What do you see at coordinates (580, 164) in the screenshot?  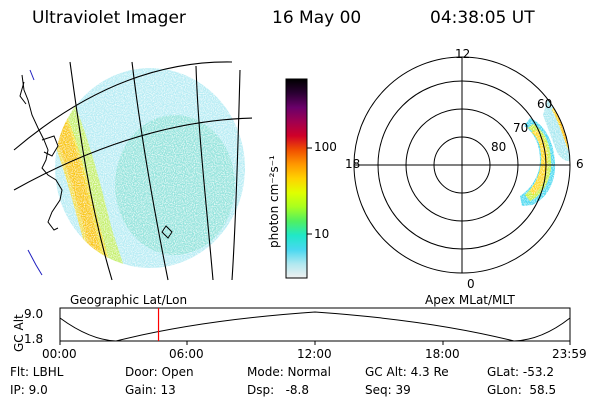 I see `mlt-label-right: 6` at bounding box center [580, 164].